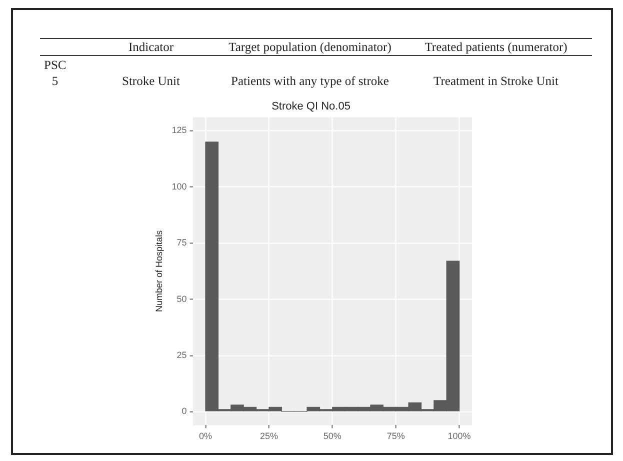 The width and height of the screenshot is (623, 461). I want to click on text: Indicator, so click(151, 47).